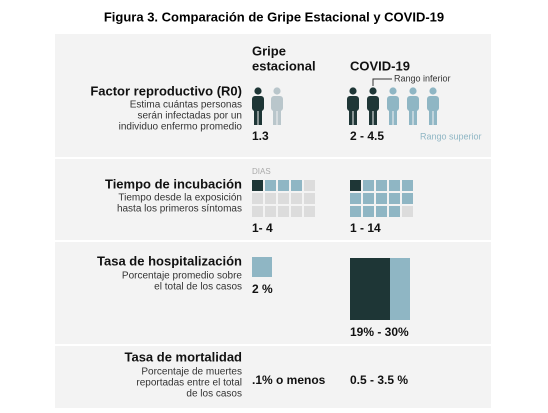 Image resolution: width=548 pixels, height=413 pixels. What do you see at coordinates (166, 90) in the screenshot?
I see `row-heading: Factor reproductivo (R0)` at bounding box center [166, 90].